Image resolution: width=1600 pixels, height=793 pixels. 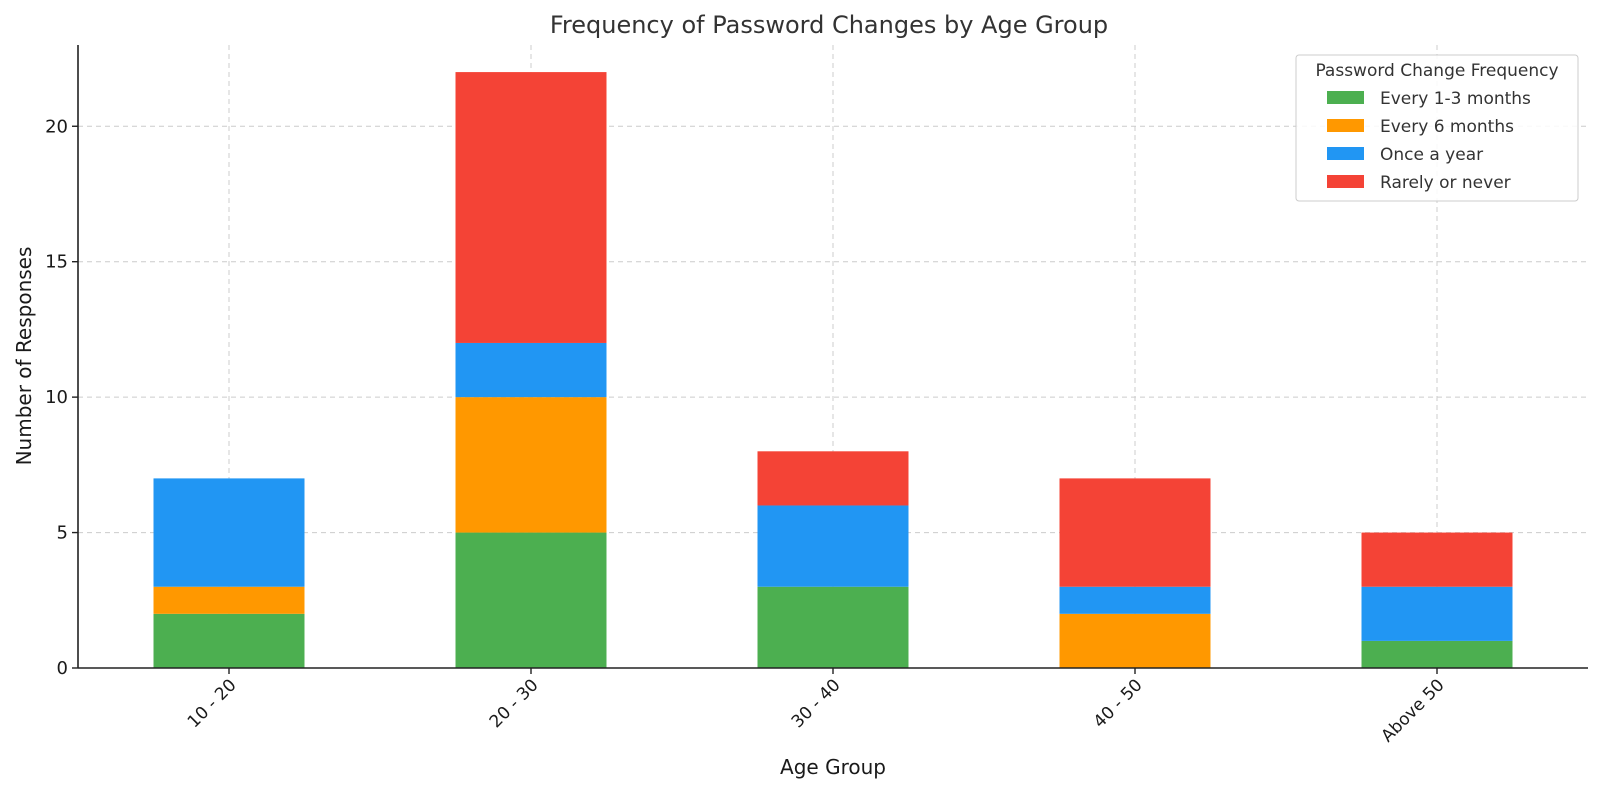 I want to click on x-tick-label: 20 - 30, so click(x=514, y=703).